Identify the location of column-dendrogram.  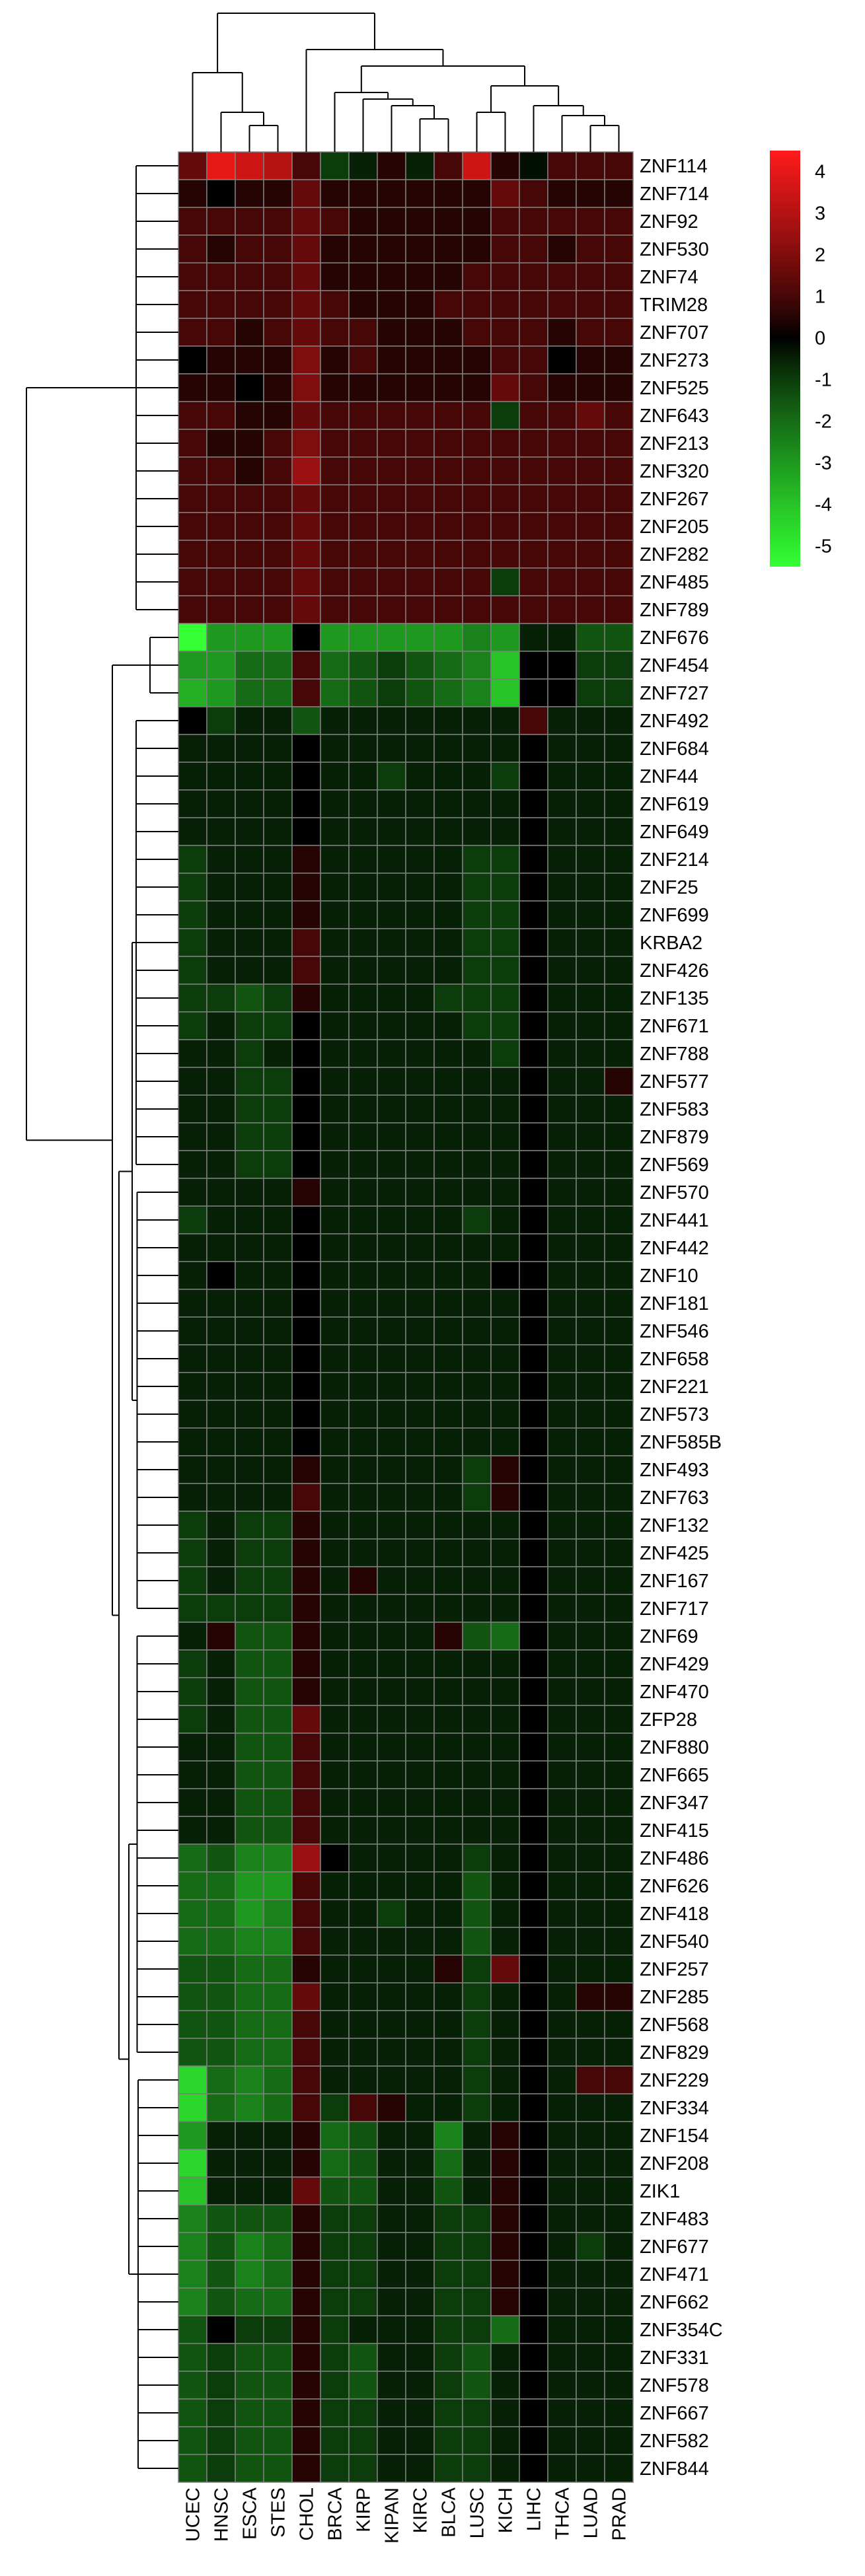
(406, 82).